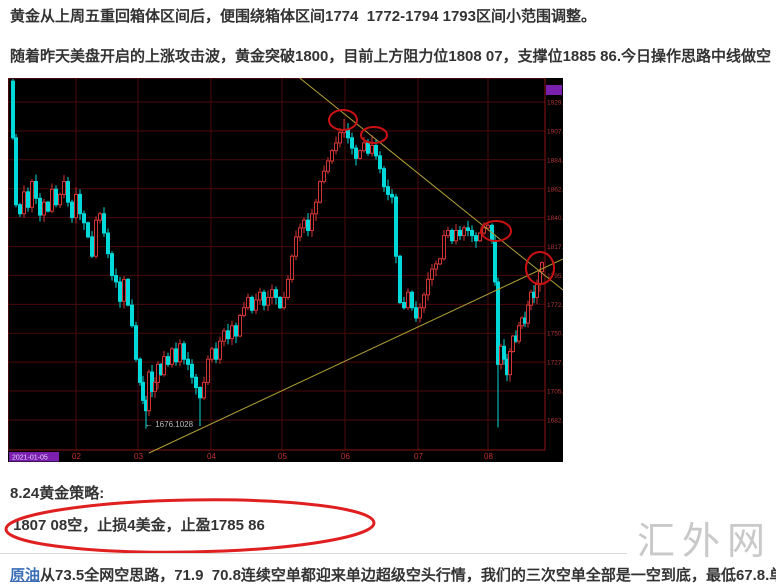 The width and height of the screenshot is (776, 586). I want to click on oil-link: 原油, so click(25, 575).